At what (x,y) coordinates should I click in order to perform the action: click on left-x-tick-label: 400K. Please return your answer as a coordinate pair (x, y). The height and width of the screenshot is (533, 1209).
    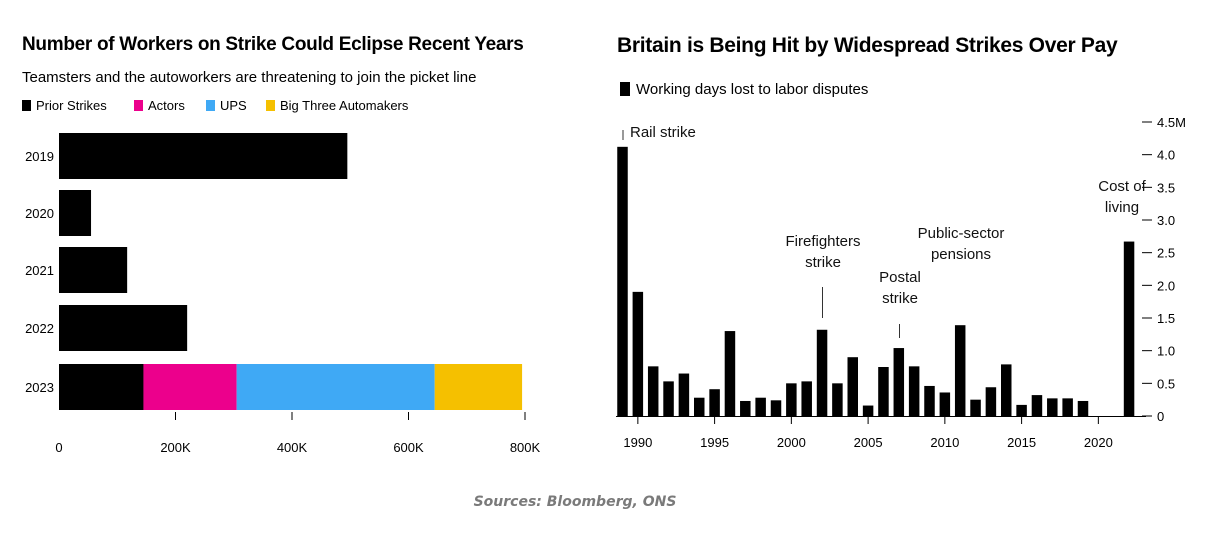
    Looking at the image, I should click on (292, 447).